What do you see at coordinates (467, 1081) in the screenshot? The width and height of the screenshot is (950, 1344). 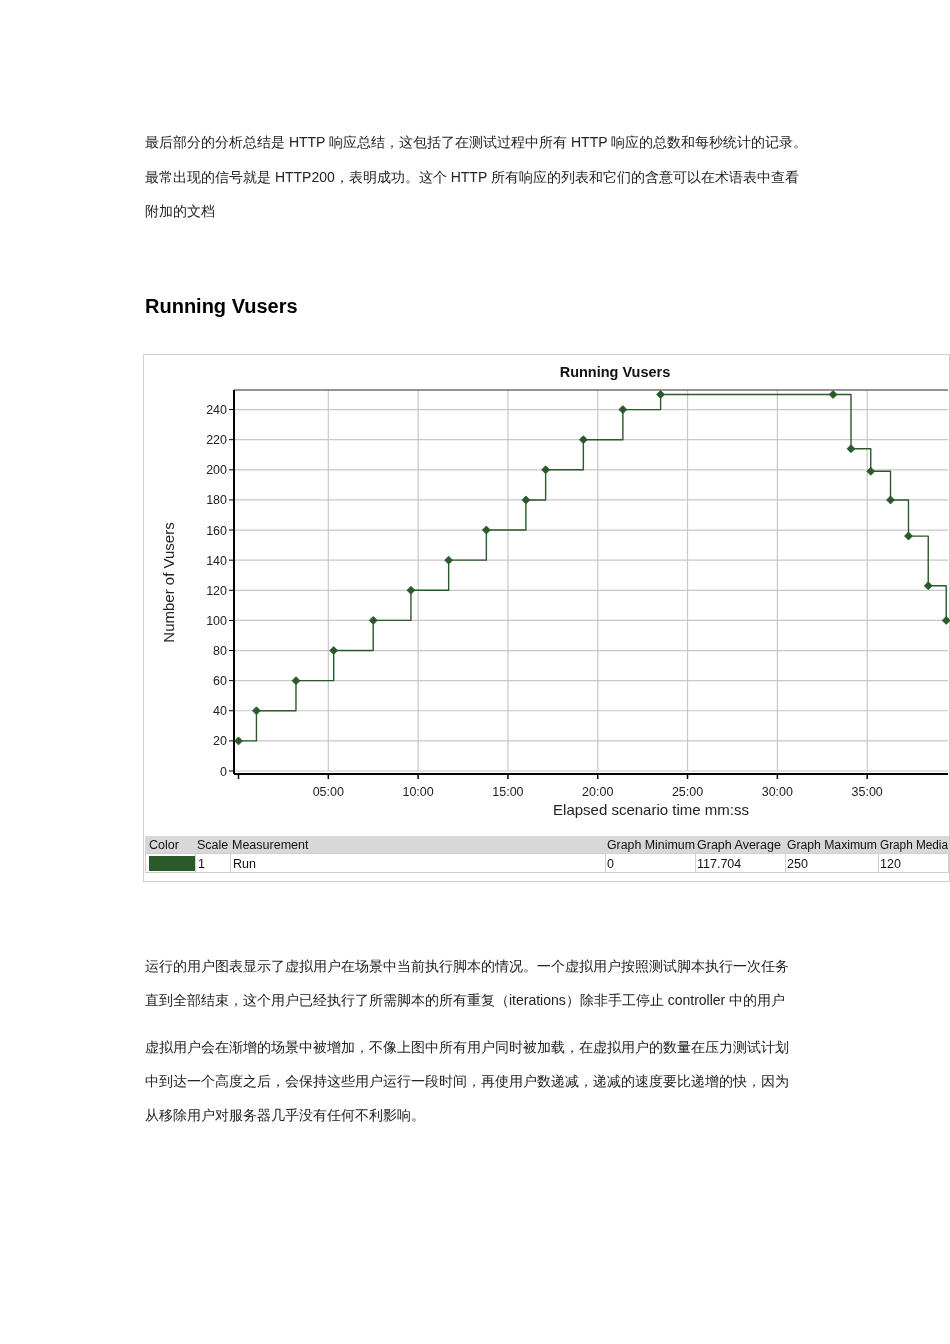 I see `annotation: 中到达一个高度之后，会保持这些用户运行一段时间，再使用户数递减，递减的速度要比递增的快，因为` at bounding box center [467, 1081].